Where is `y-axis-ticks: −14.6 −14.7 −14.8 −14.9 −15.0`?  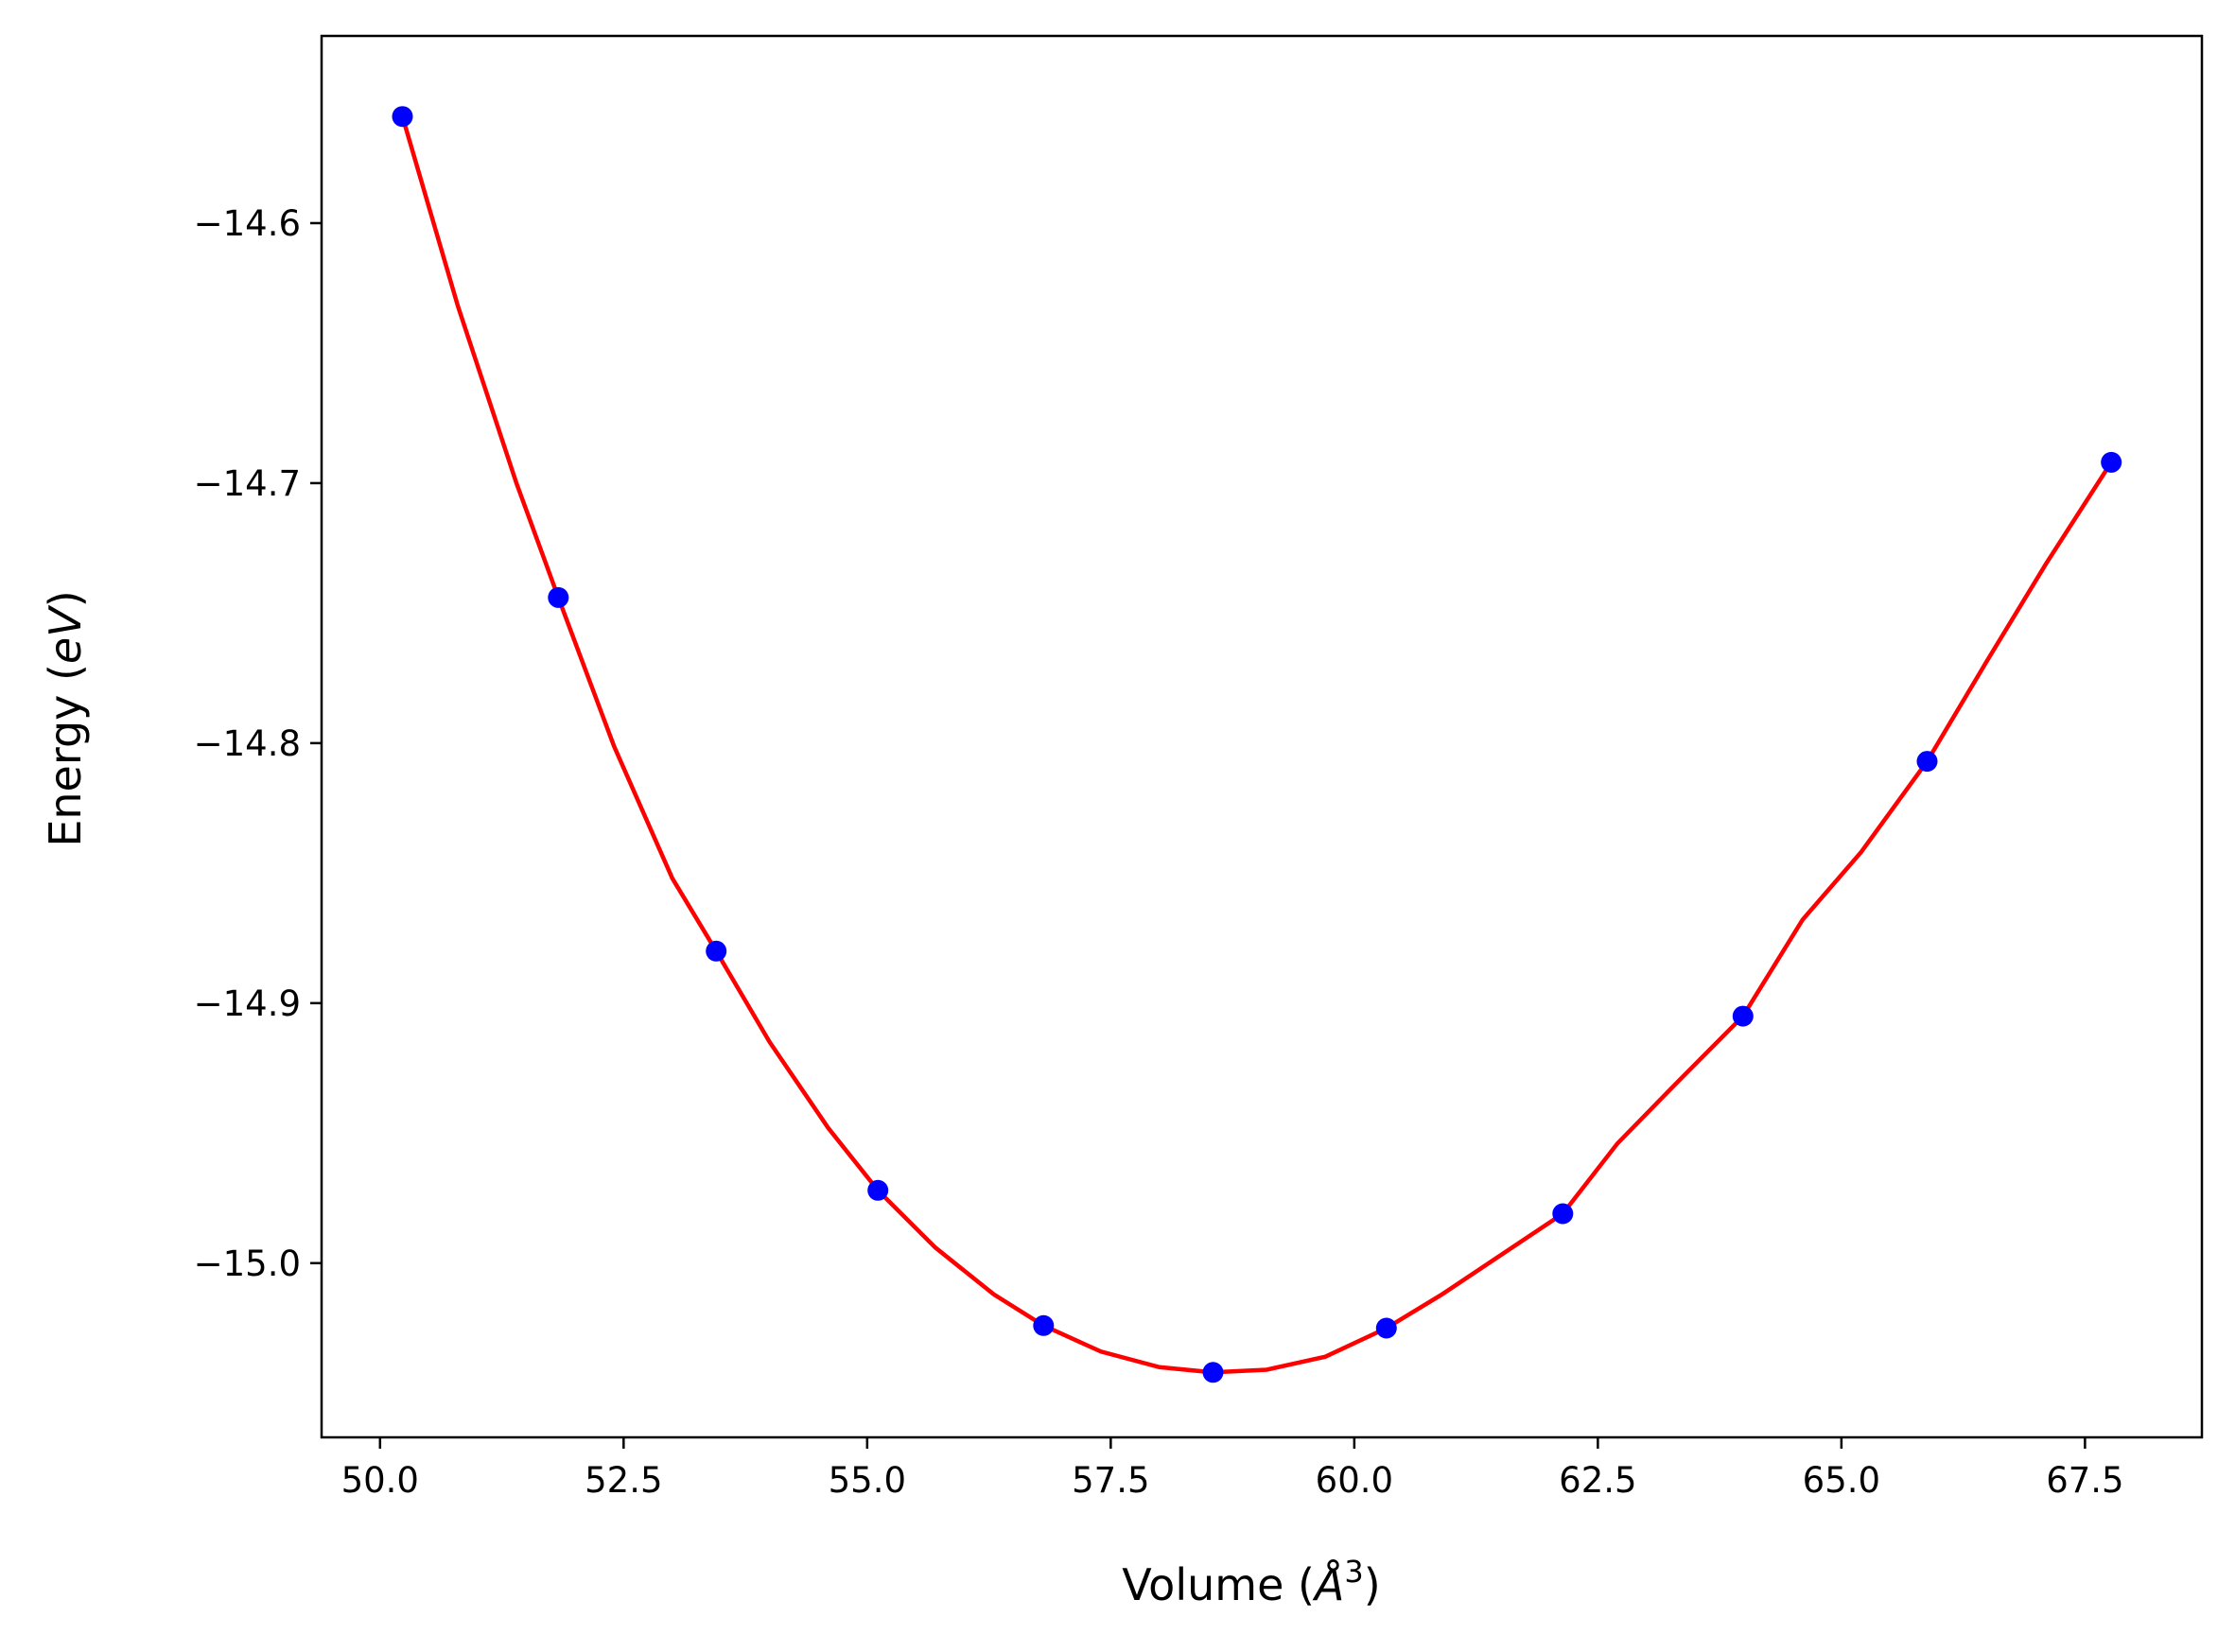
y-axis-ticks: −14.6 −14.7 −14.8 −14.9 −15.0 is located at coordinates (258, 744).